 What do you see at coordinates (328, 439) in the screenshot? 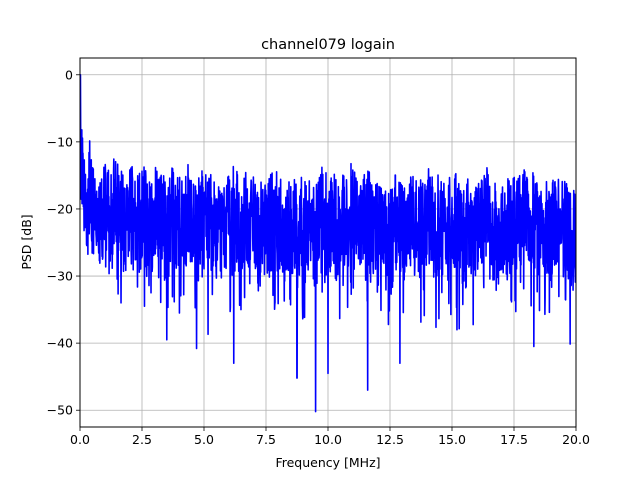
I see `x-tick-label: 10.0` at bounding box center [328, 439].